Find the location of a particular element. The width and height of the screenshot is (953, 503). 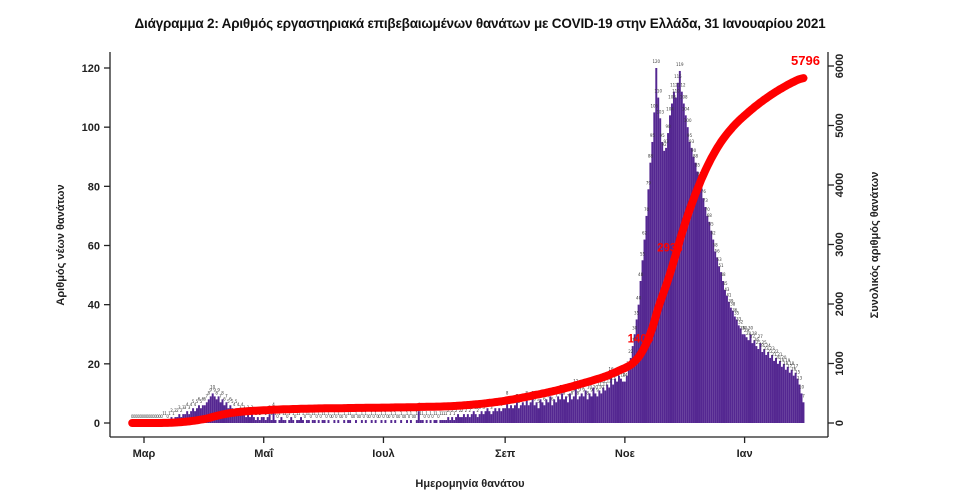

bar-value-label: 85 is located at coordinates (698, 165).